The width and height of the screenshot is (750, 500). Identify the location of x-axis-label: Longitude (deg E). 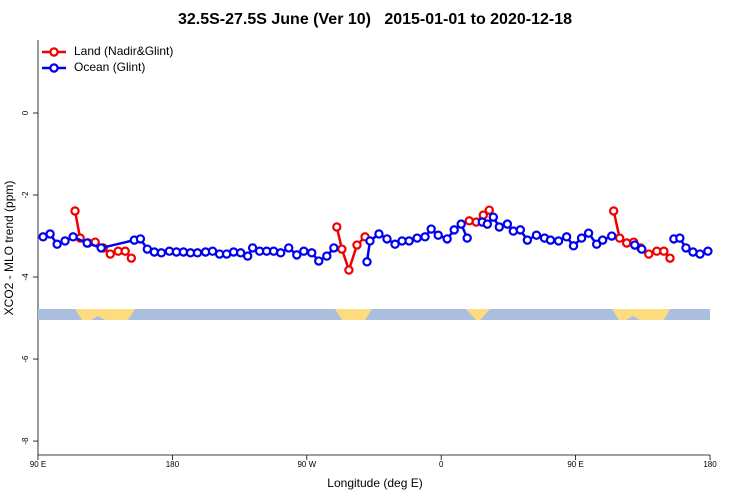
(374, 483).